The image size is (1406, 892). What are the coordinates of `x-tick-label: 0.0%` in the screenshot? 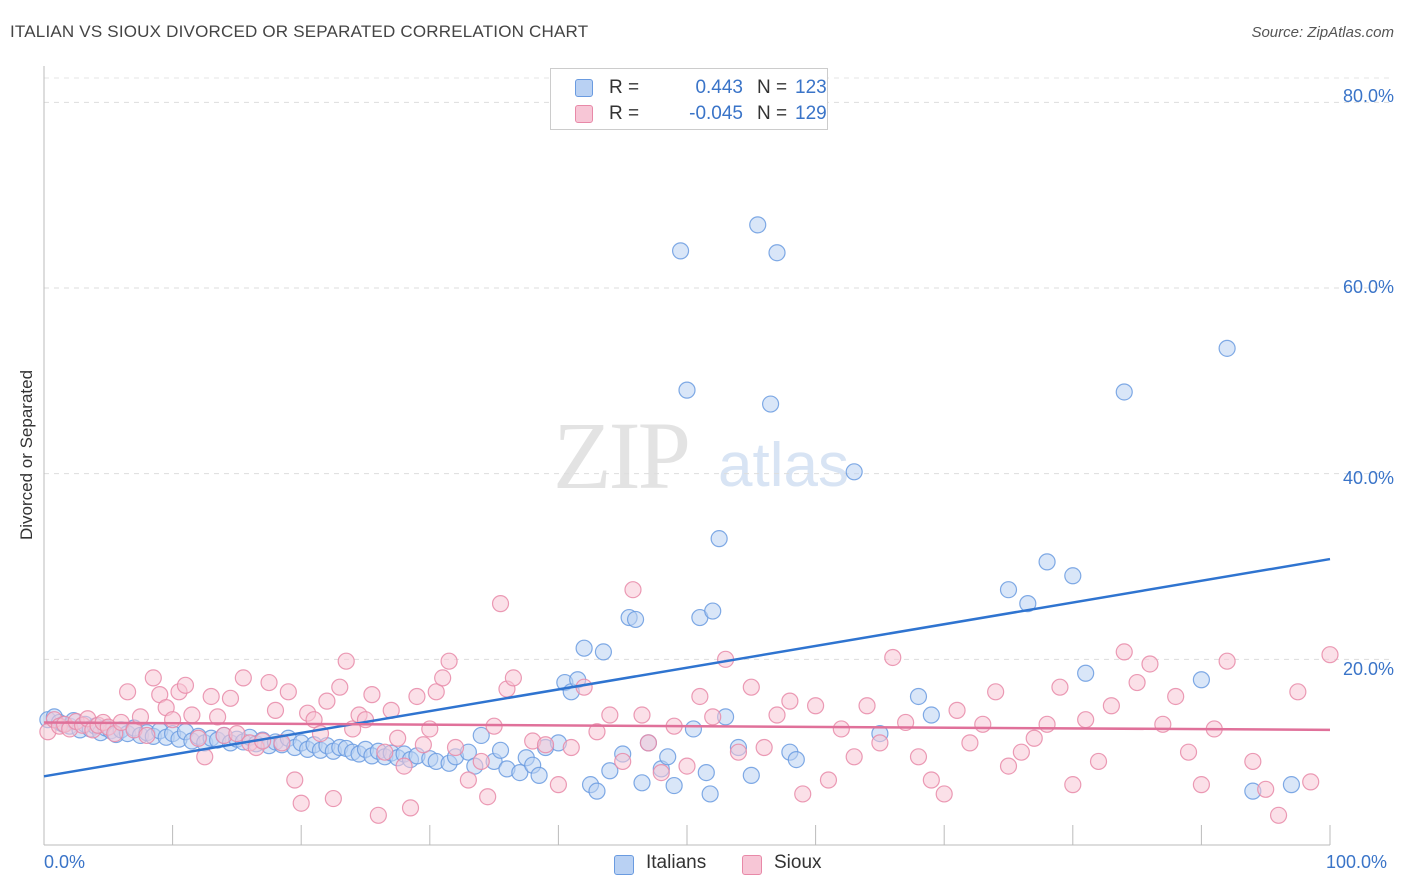 It's located at (65, 862).